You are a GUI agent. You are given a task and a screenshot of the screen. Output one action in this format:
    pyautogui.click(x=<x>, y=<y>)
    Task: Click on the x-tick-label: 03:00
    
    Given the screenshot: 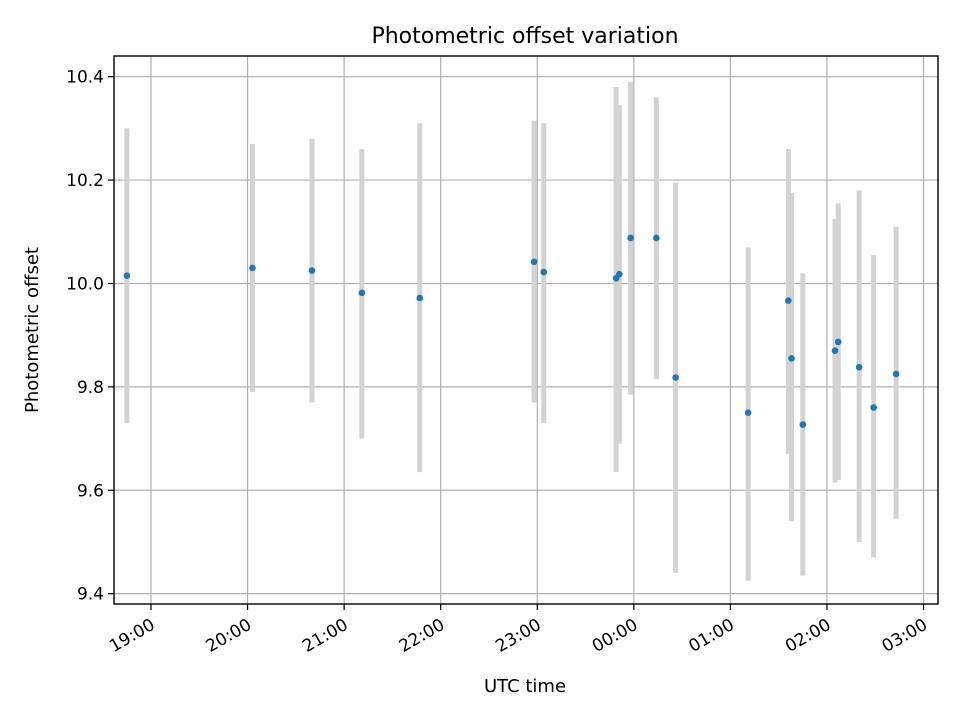 What is the action you would take?
    pyautogui.click(x=905, y=636)
    